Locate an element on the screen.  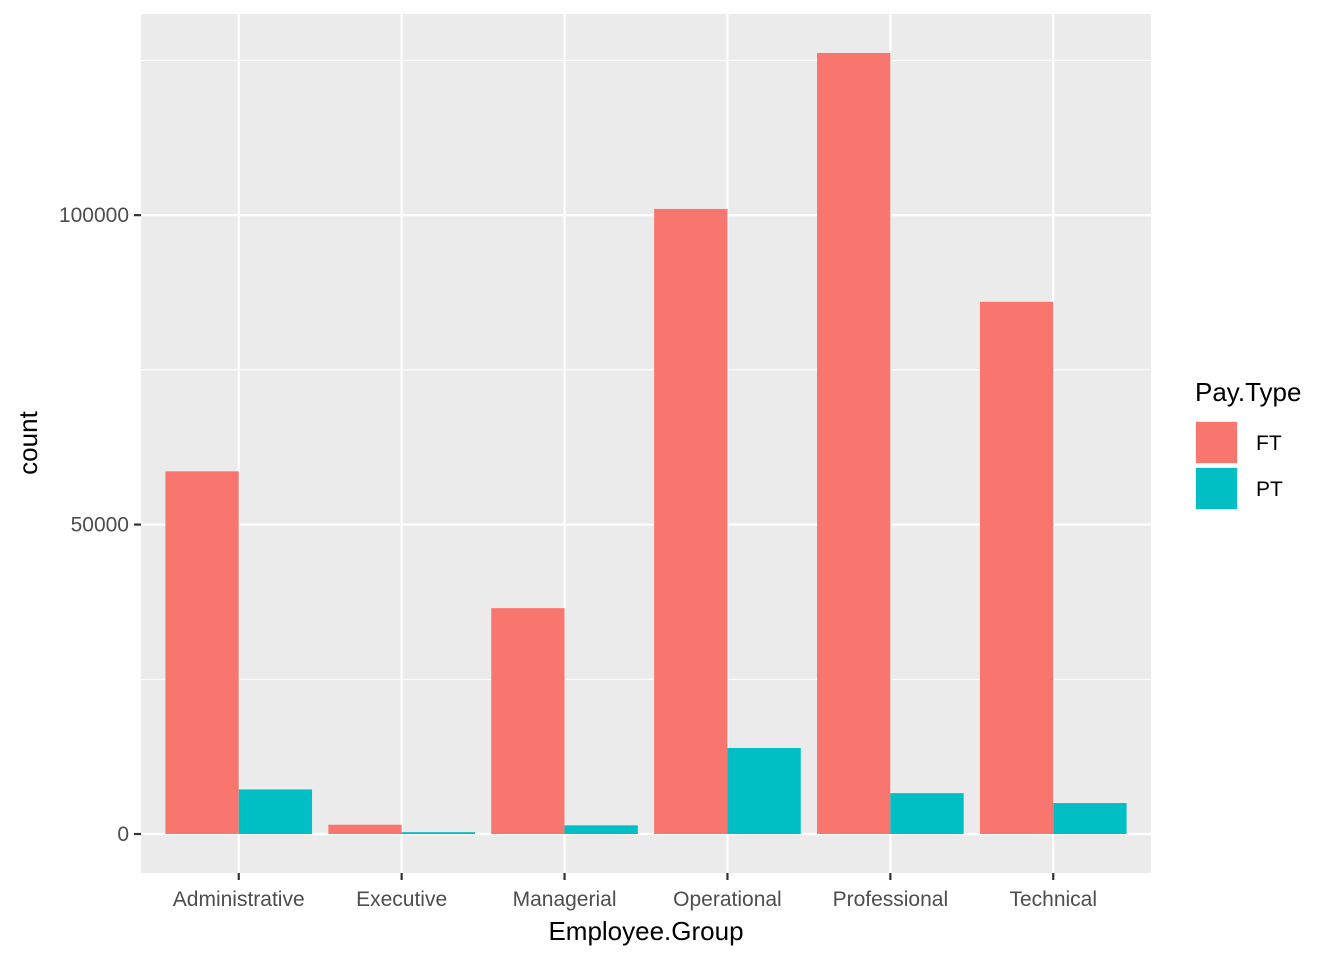
x-axis-title: Employee.Group is located at coordinates (645, 931).